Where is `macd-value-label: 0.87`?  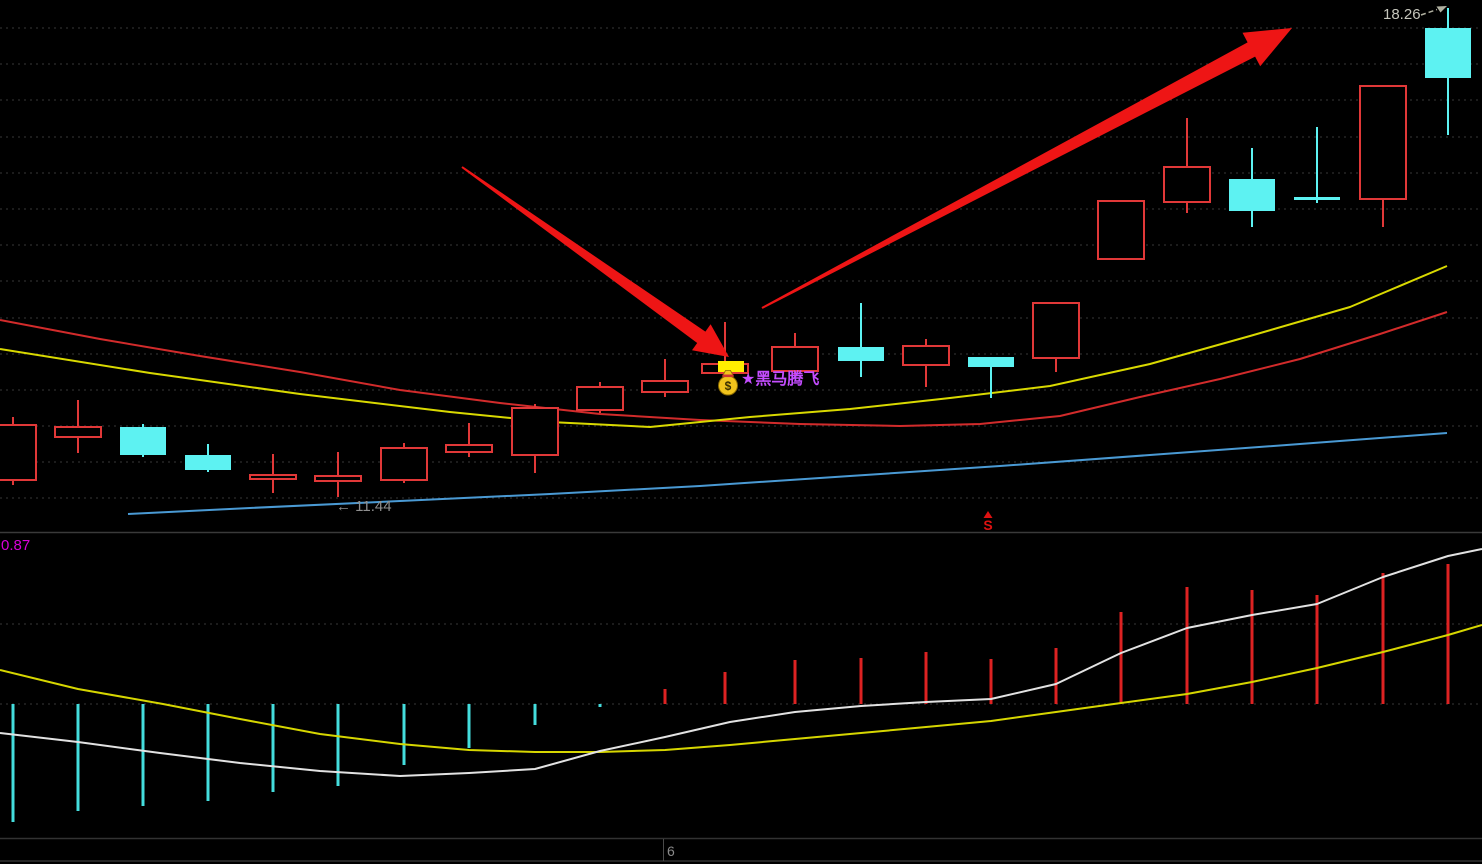
macd-value-label: 0.87 is located at coordinates (15, 545).